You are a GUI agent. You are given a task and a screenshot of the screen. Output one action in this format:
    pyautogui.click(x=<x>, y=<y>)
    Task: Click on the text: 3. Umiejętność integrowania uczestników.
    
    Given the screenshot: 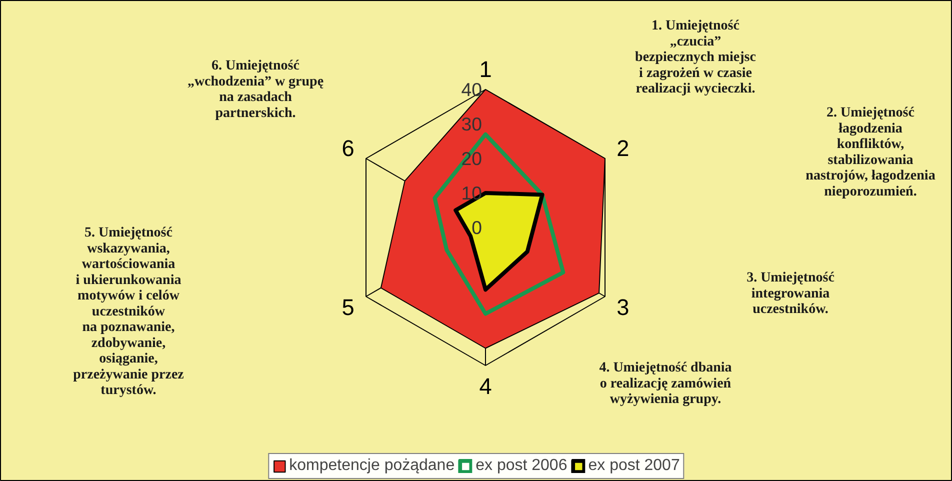 What is the action you would take?
    pyautogui.click(x=790, y=293)
    